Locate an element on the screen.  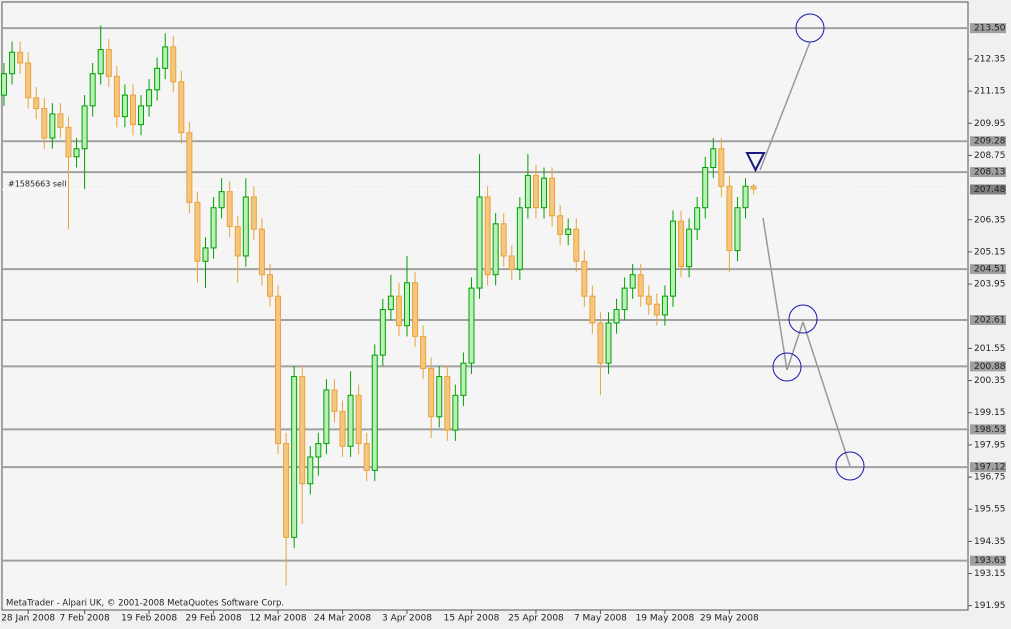
y-tick-label: 206.35 is located at coordinates (990, 220).